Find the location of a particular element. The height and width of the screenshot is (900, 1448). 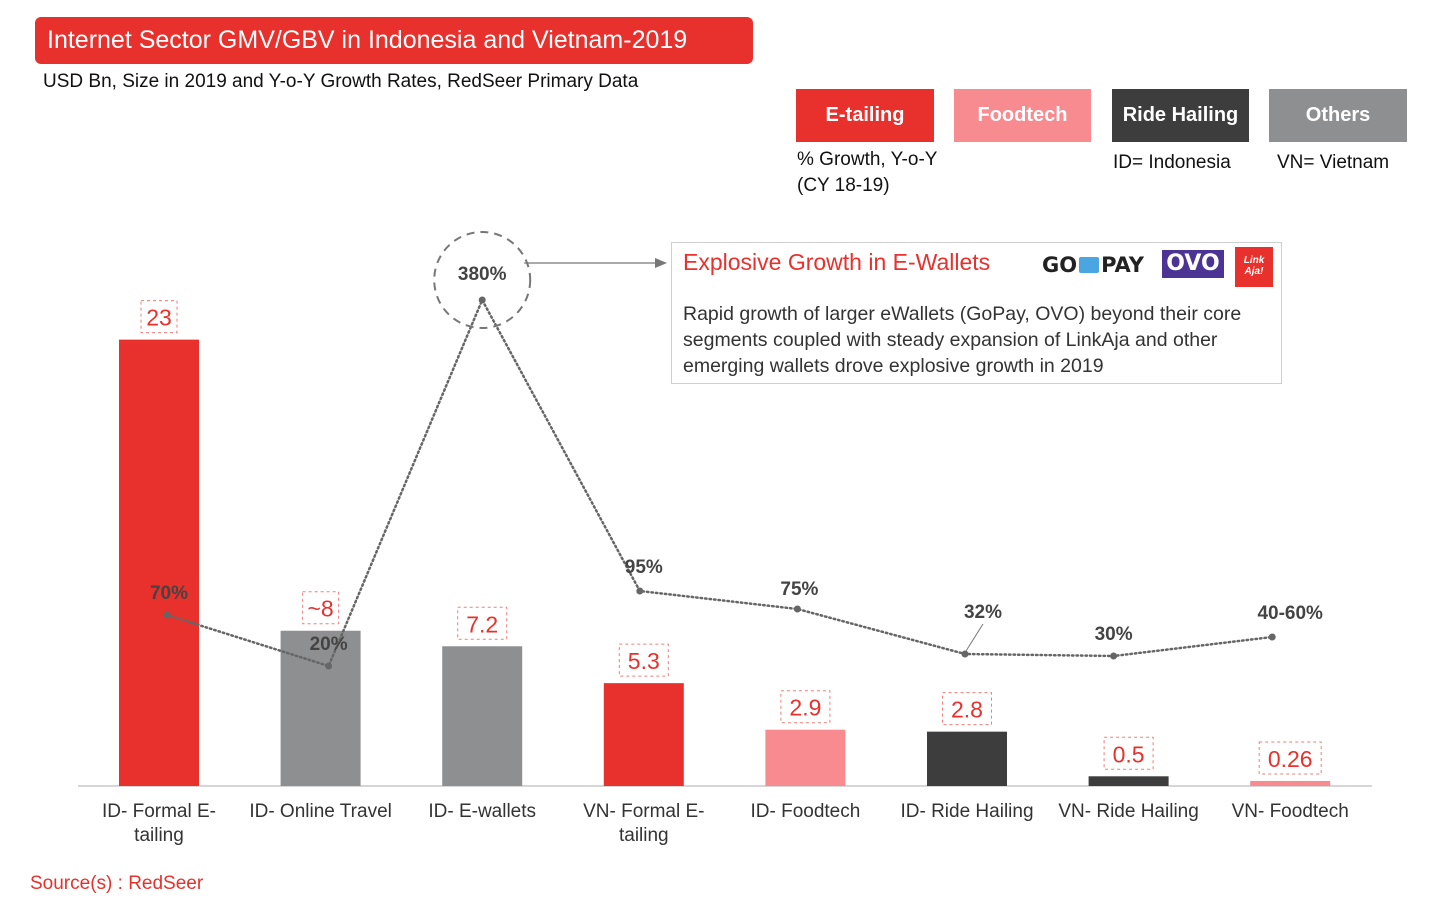

value-label-box-id-ride-hailing is located at coordinates (967, 709).